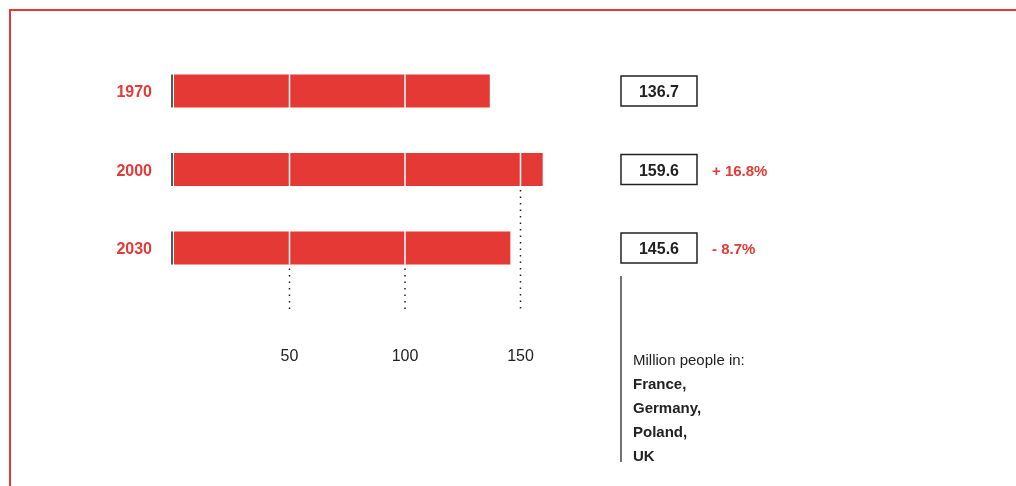  Describe the element at coordinates (740, 170) in the screenshot. I see `text: + 16.8%` at that location.